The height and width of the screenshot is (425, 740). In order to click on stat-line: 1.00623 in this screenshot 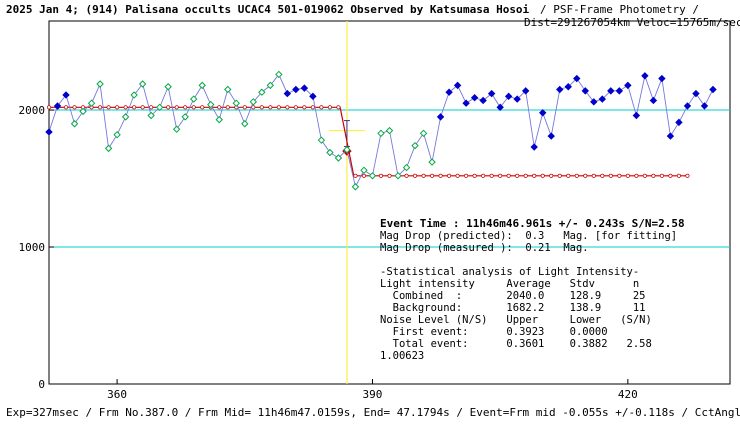, I will do `click(402, 356)`.